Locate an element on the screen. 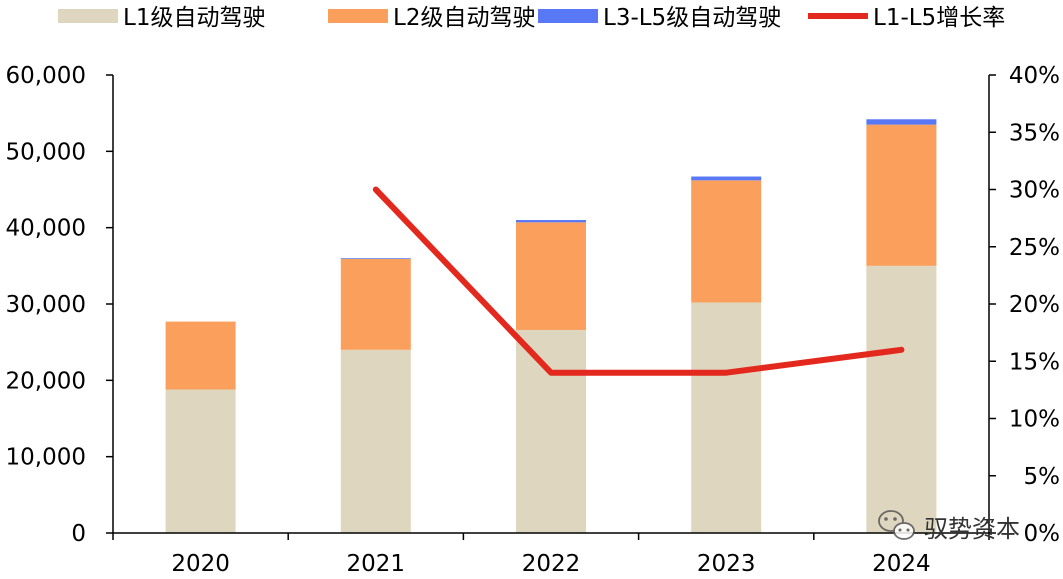 Image resolution: width=1063 pixels, height=579 pixels. bar-segment-1-2023 is located at coordinates (726, 417).